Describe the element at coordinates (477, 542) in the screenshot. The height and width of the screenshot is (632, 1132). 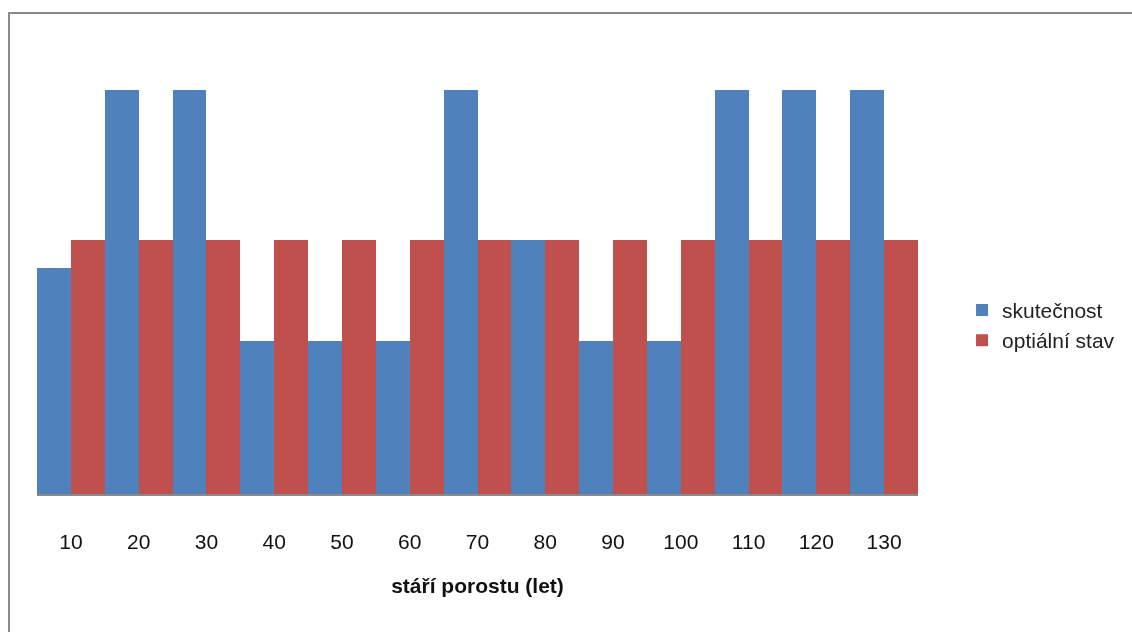
I see `x-tick-label: 70` at that location.